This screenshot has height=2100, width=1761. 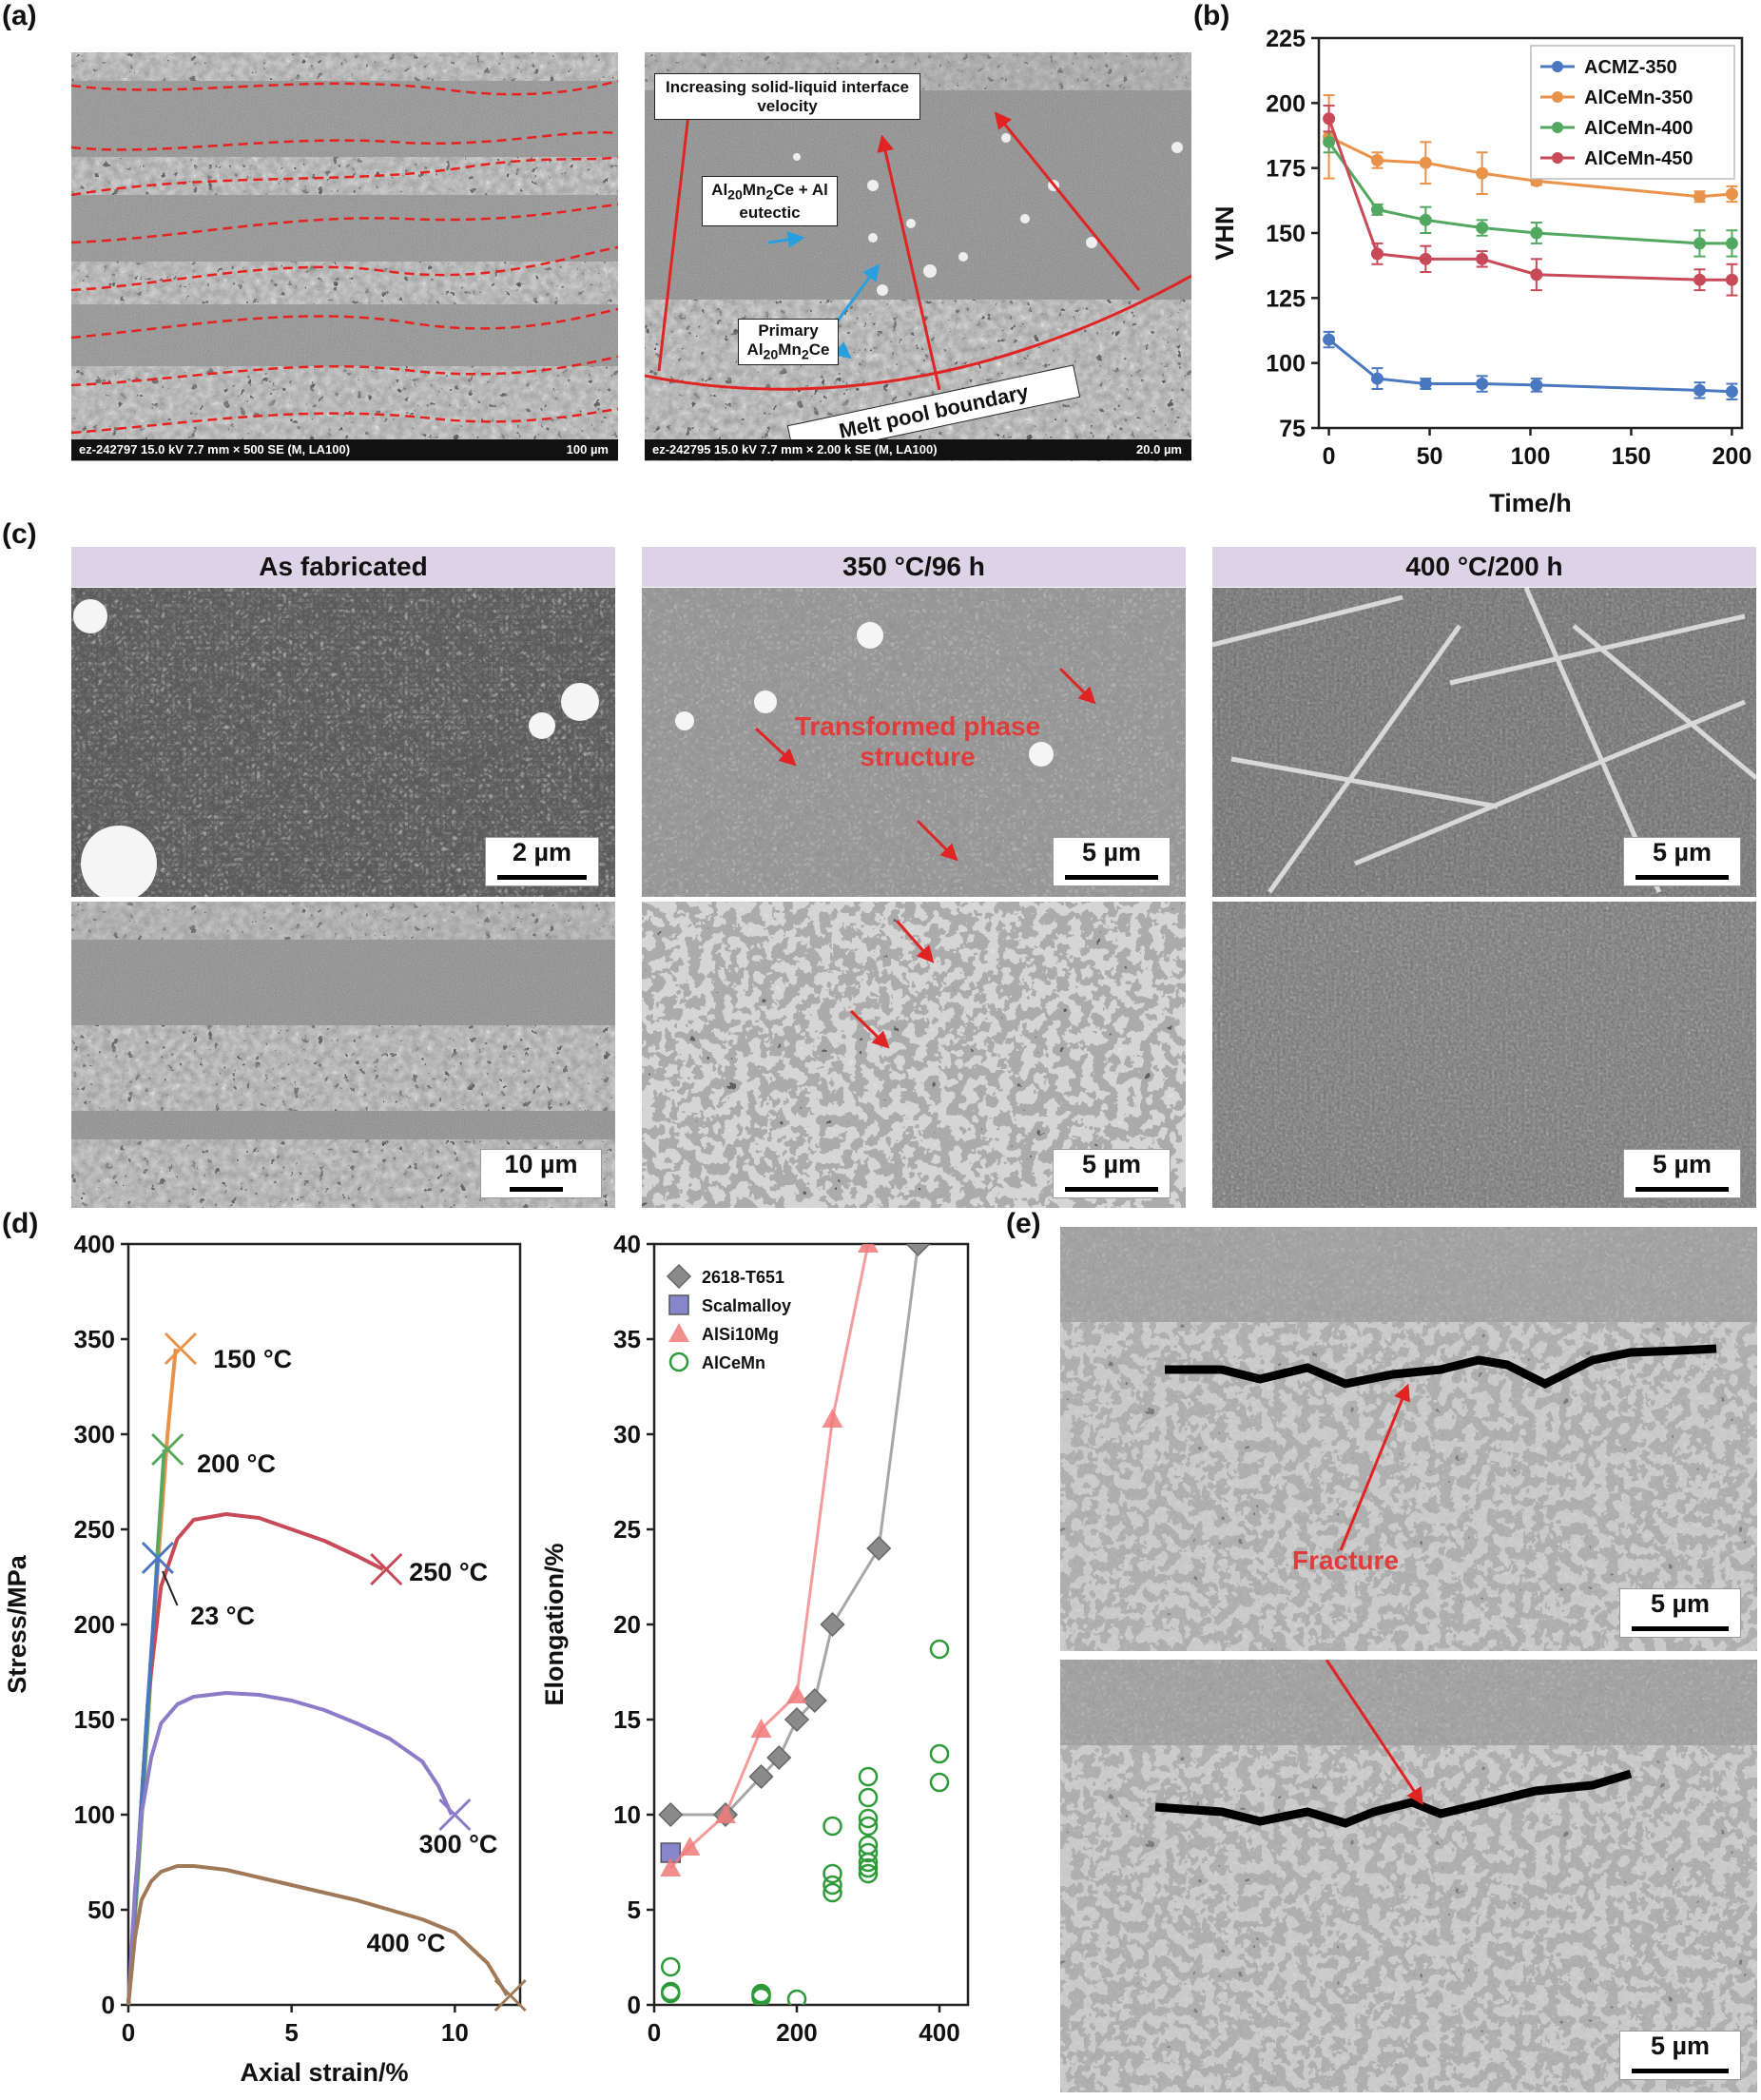 What do you see at coordinates (728, 1317) in the screenshot?
I see `legend: 2618-T651 Scalmalloy AlSi10Mg AlCeMn` at bounding box center [728, 1317].